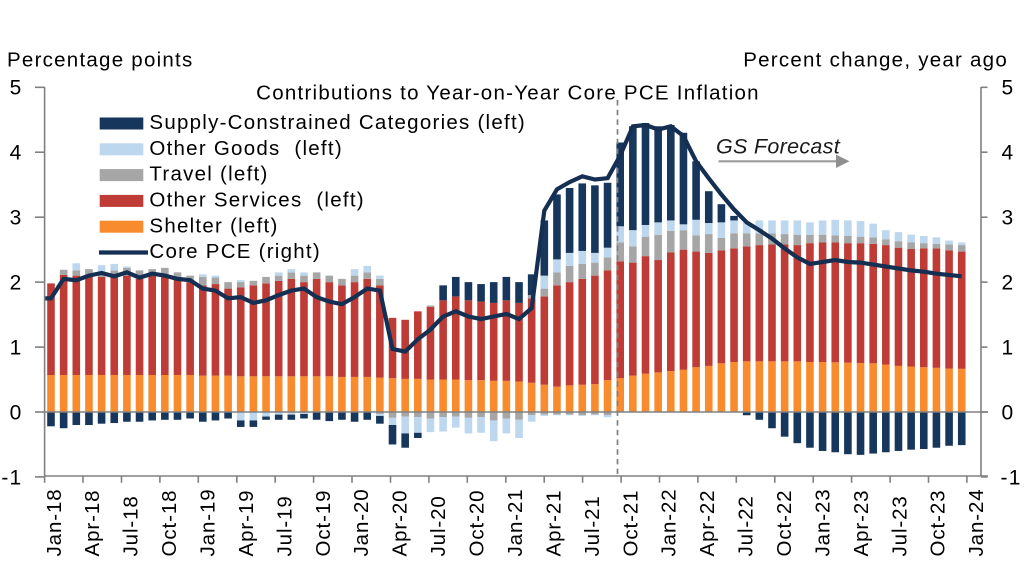 This screenshot has width=1024, height=581. I want to click on svg-text: Apr-19, so click(246, 523).